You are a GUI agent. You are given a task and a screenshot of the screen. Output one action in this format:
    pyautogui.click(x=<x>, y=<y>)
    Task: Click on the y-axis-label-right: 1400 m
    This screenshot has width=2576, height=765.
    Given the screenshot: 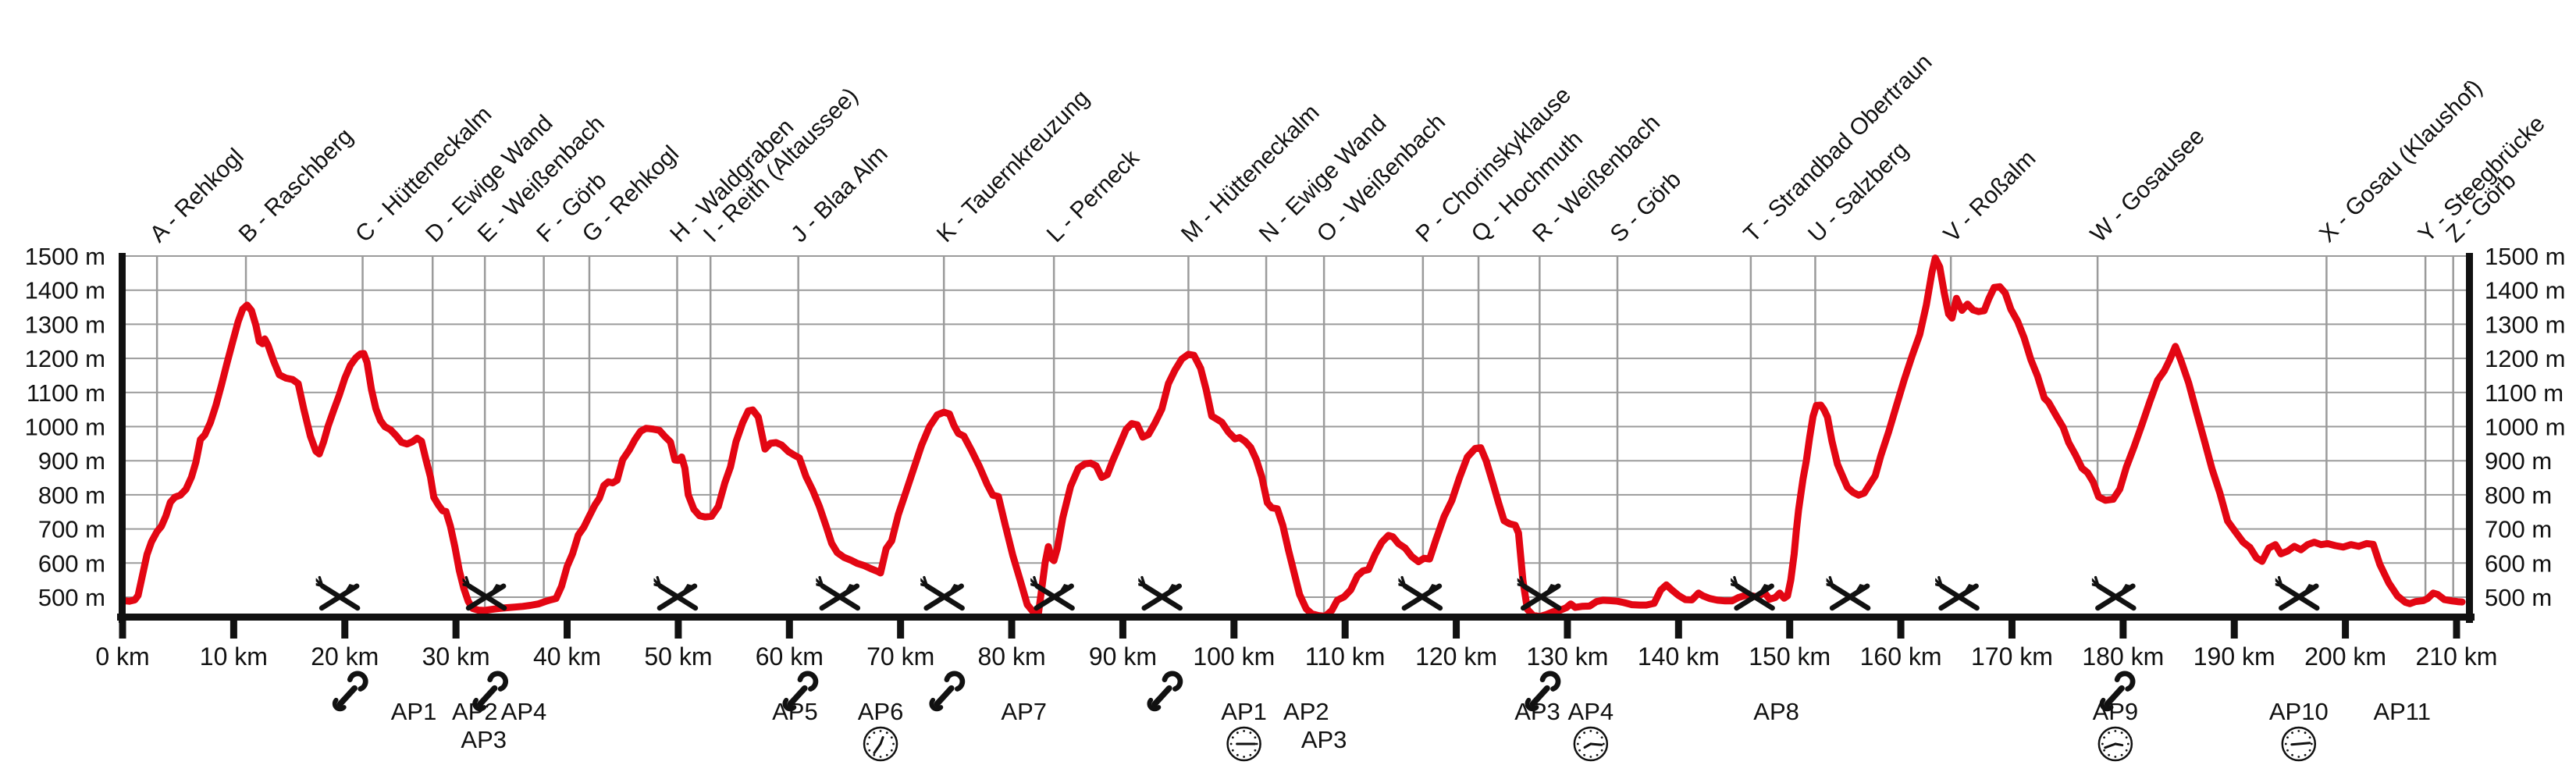 What is the action you would take?
    pyautogui.click(x=2525, y=290)
    